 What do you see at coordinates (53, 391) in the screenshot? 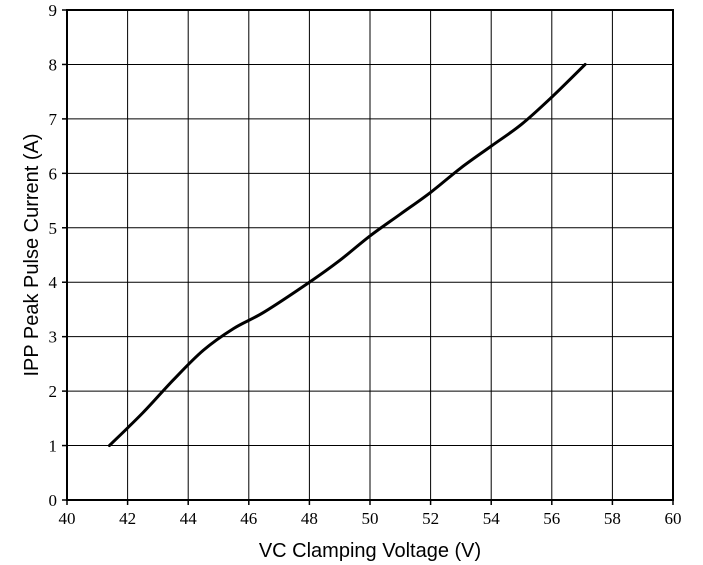
I see `y-tick-label: 2` at bounding box center [53, 391].